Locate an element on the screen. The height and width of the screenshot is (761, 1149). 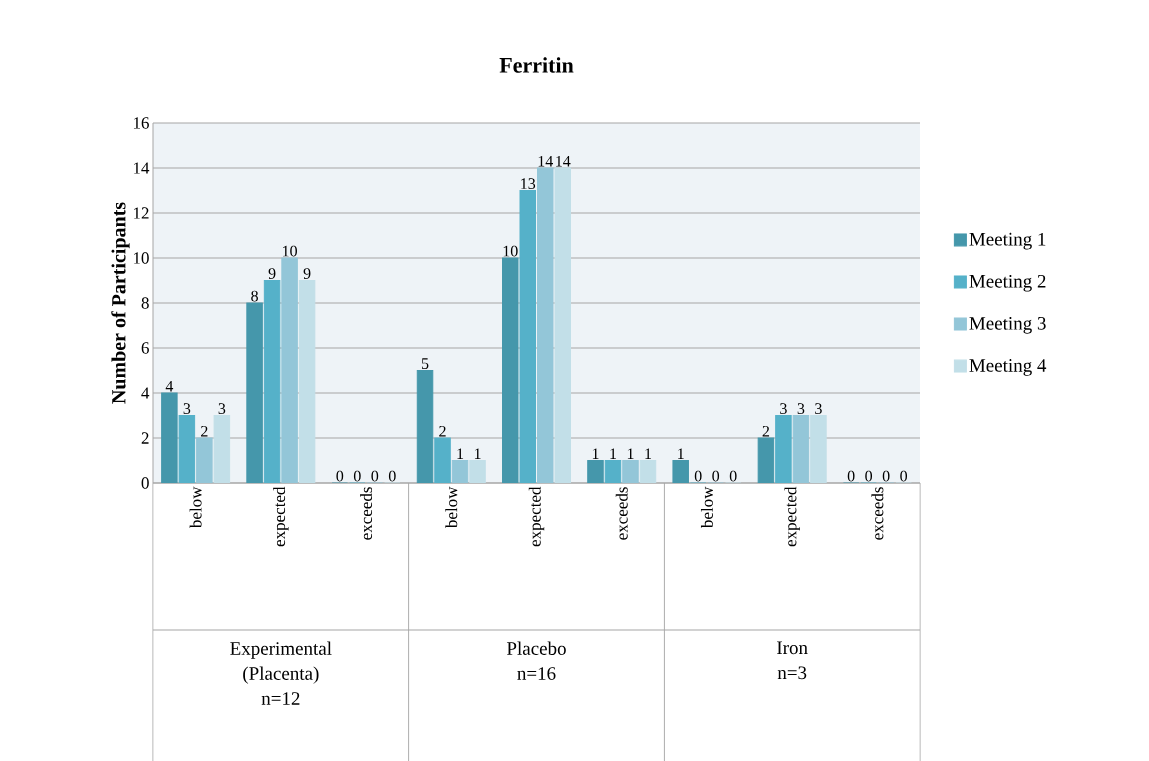
y-tick-label: 12 is located at coordinates (141, 213).